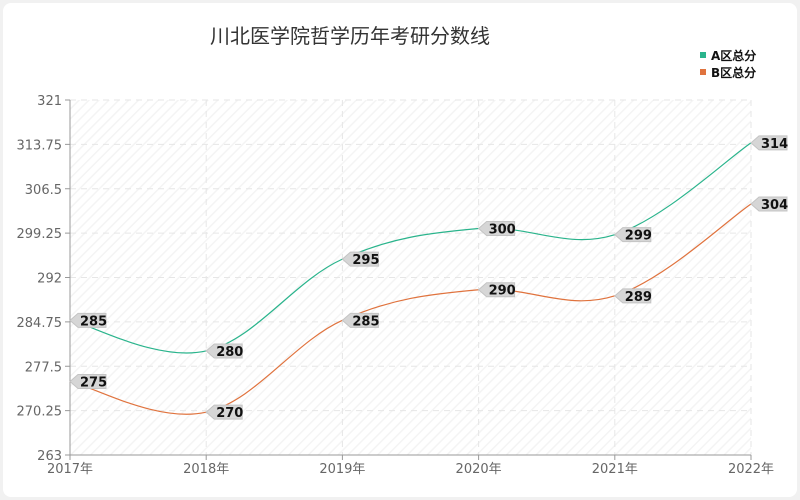 The image size is (800, 500). Describe the element at coordinates (365, 260) in the screenshot. I see `data-label: 295` at that location.